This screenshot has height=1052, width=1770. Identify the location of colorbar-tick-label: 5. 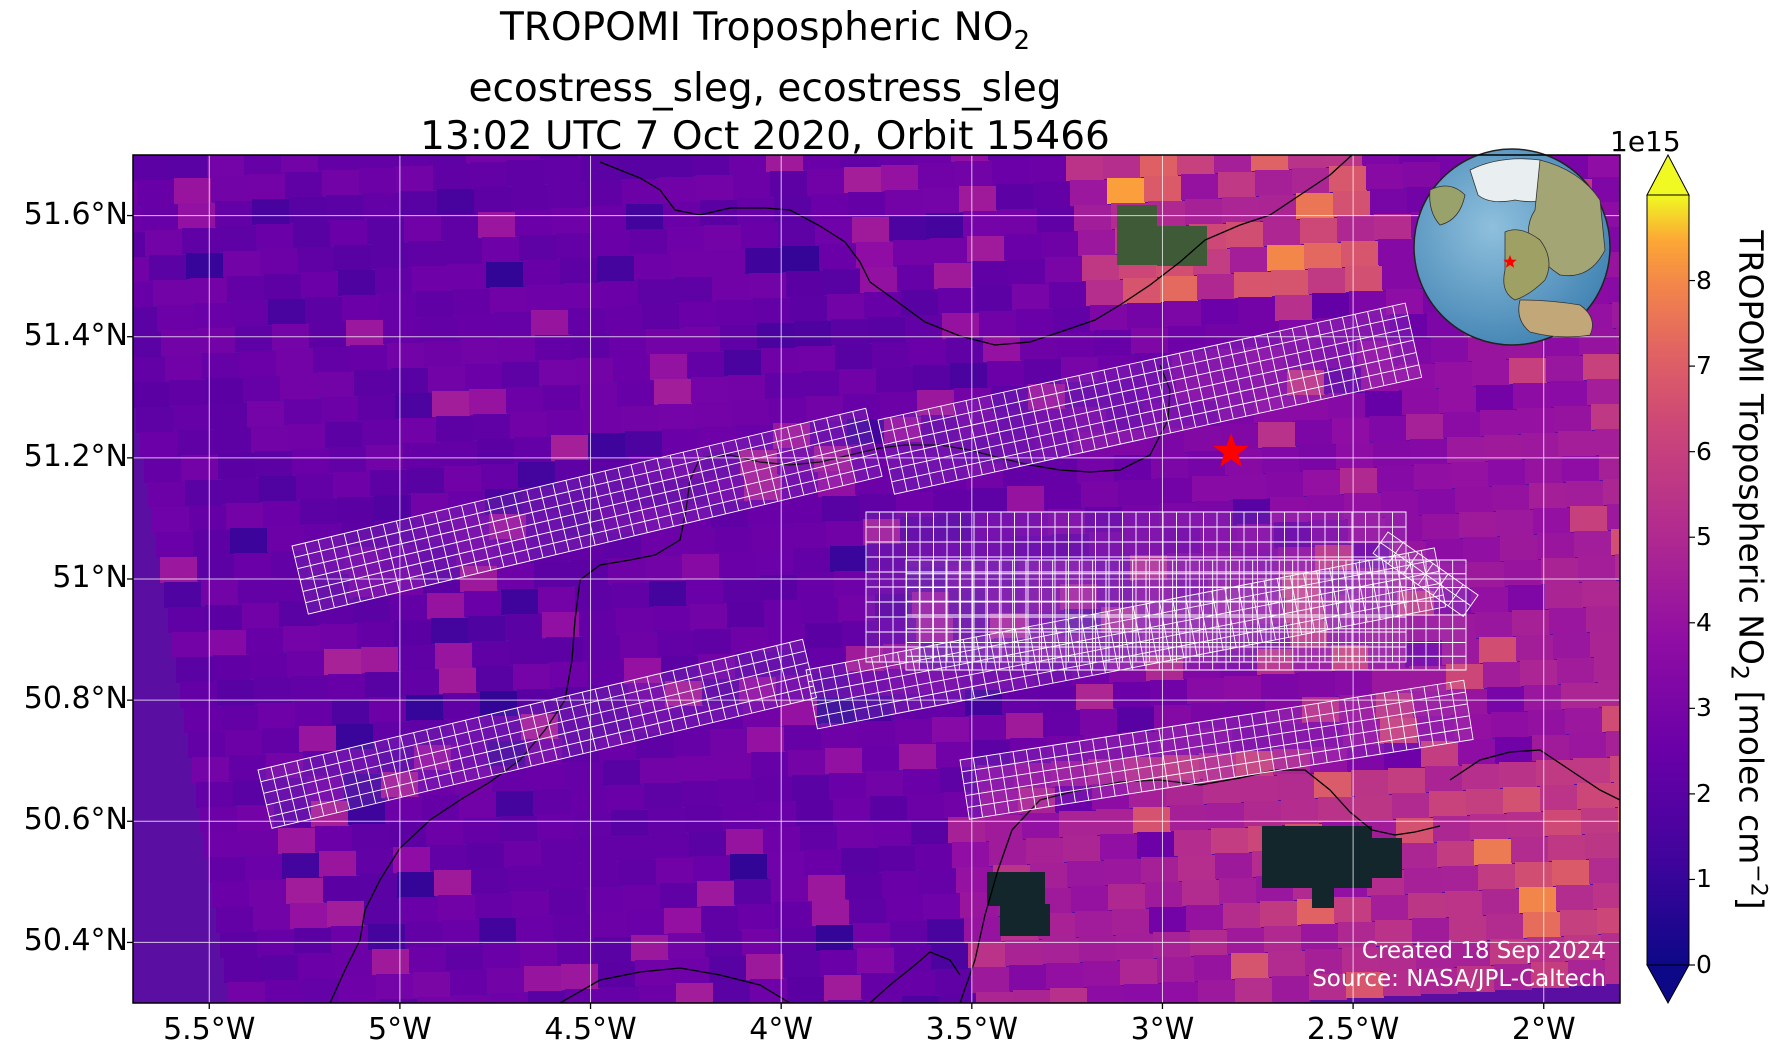
(1704, 537).